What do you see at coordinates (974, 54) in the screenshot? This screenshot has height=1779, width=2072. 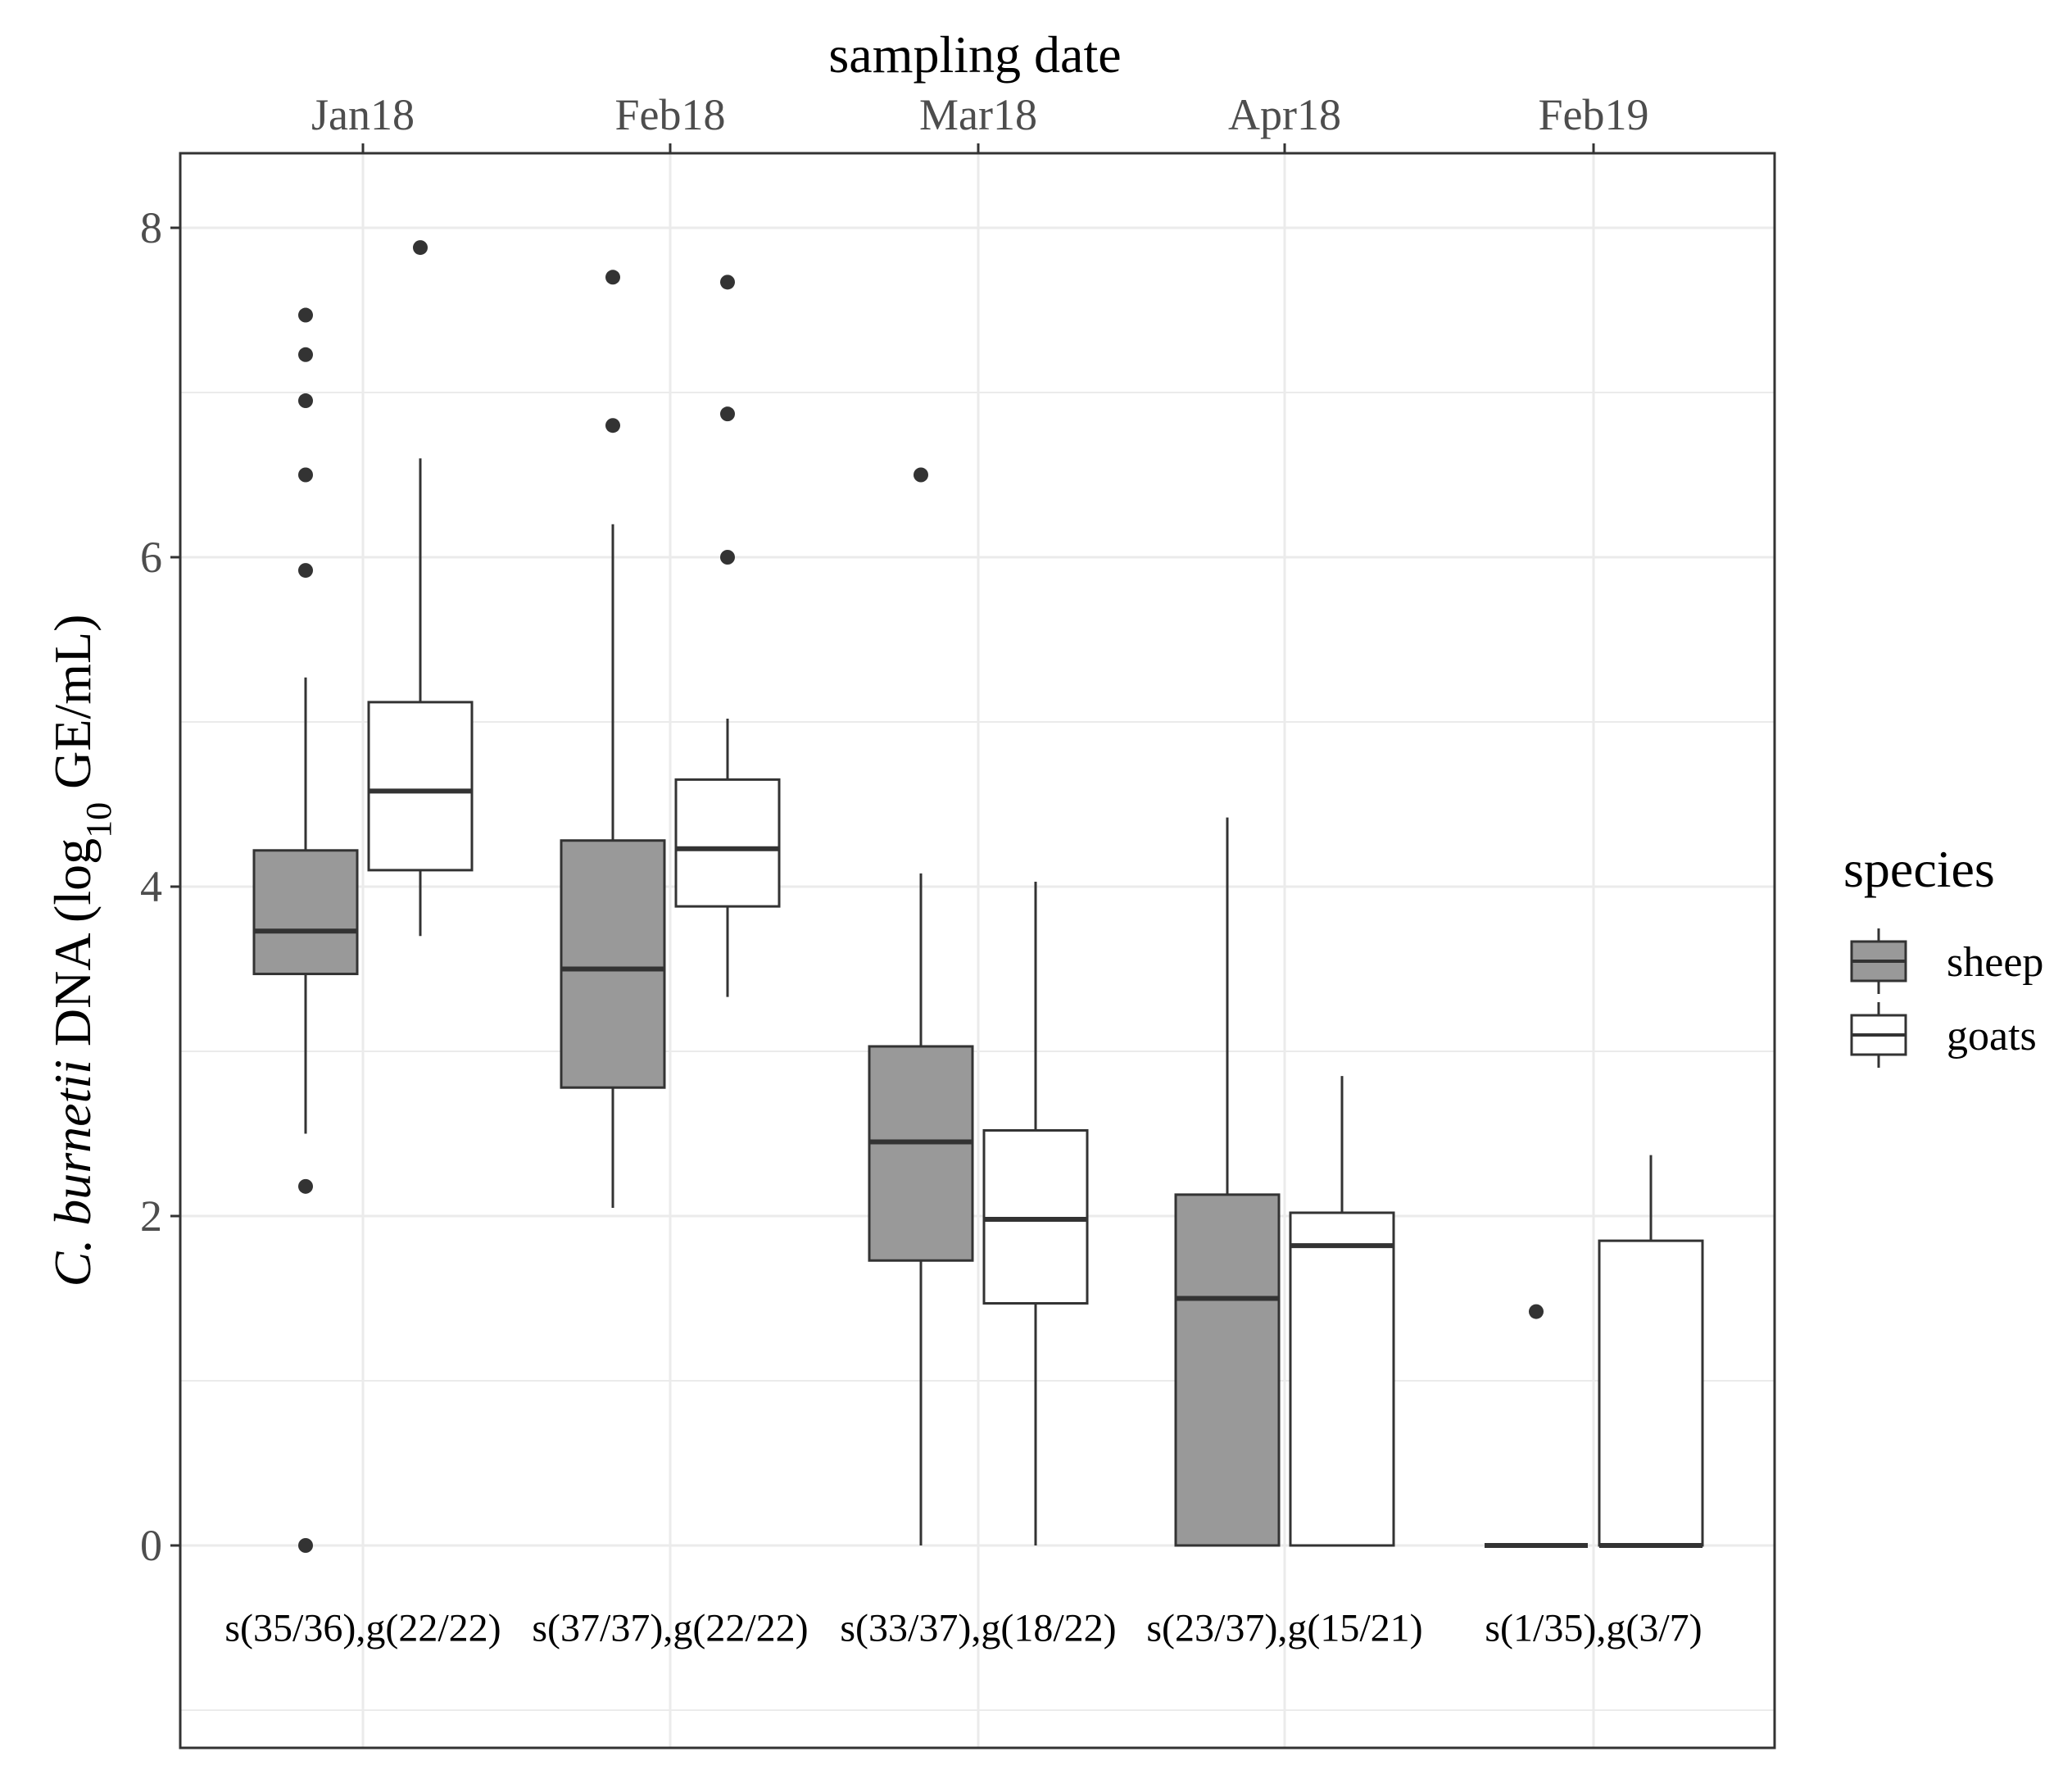 I see `x-axis-title: sampling date` at bounding box center [974, 54].